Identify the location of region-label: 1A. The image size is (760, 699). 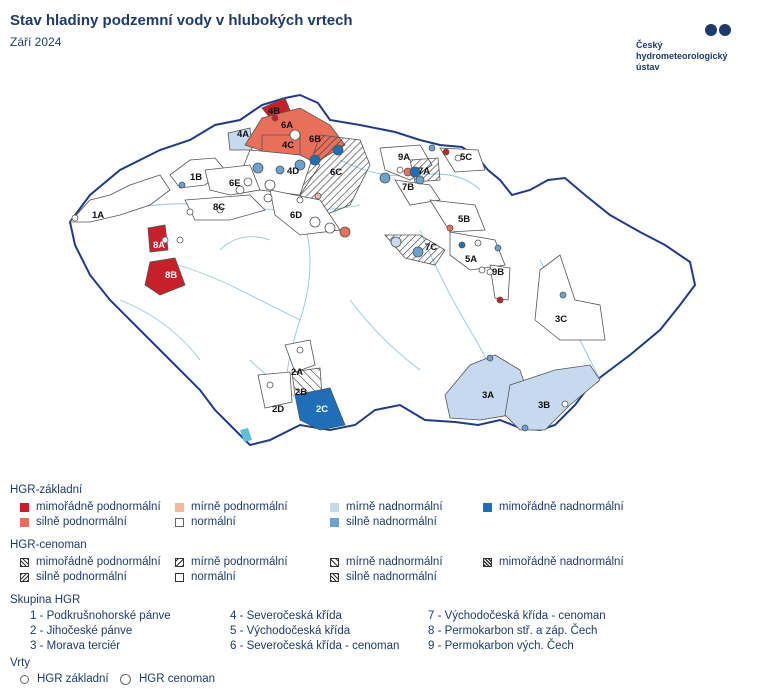
(98, 215).